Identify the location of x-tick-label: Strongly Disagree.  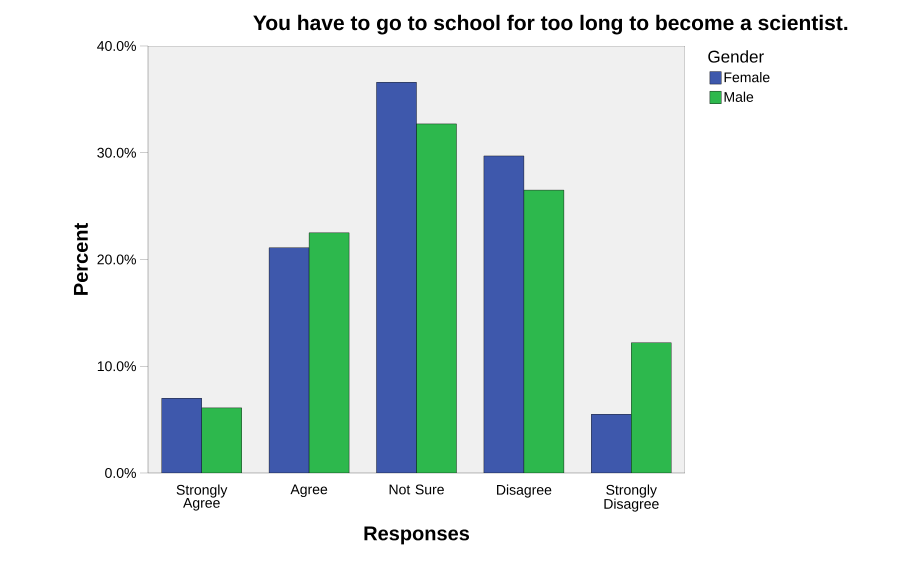
(631, 498).